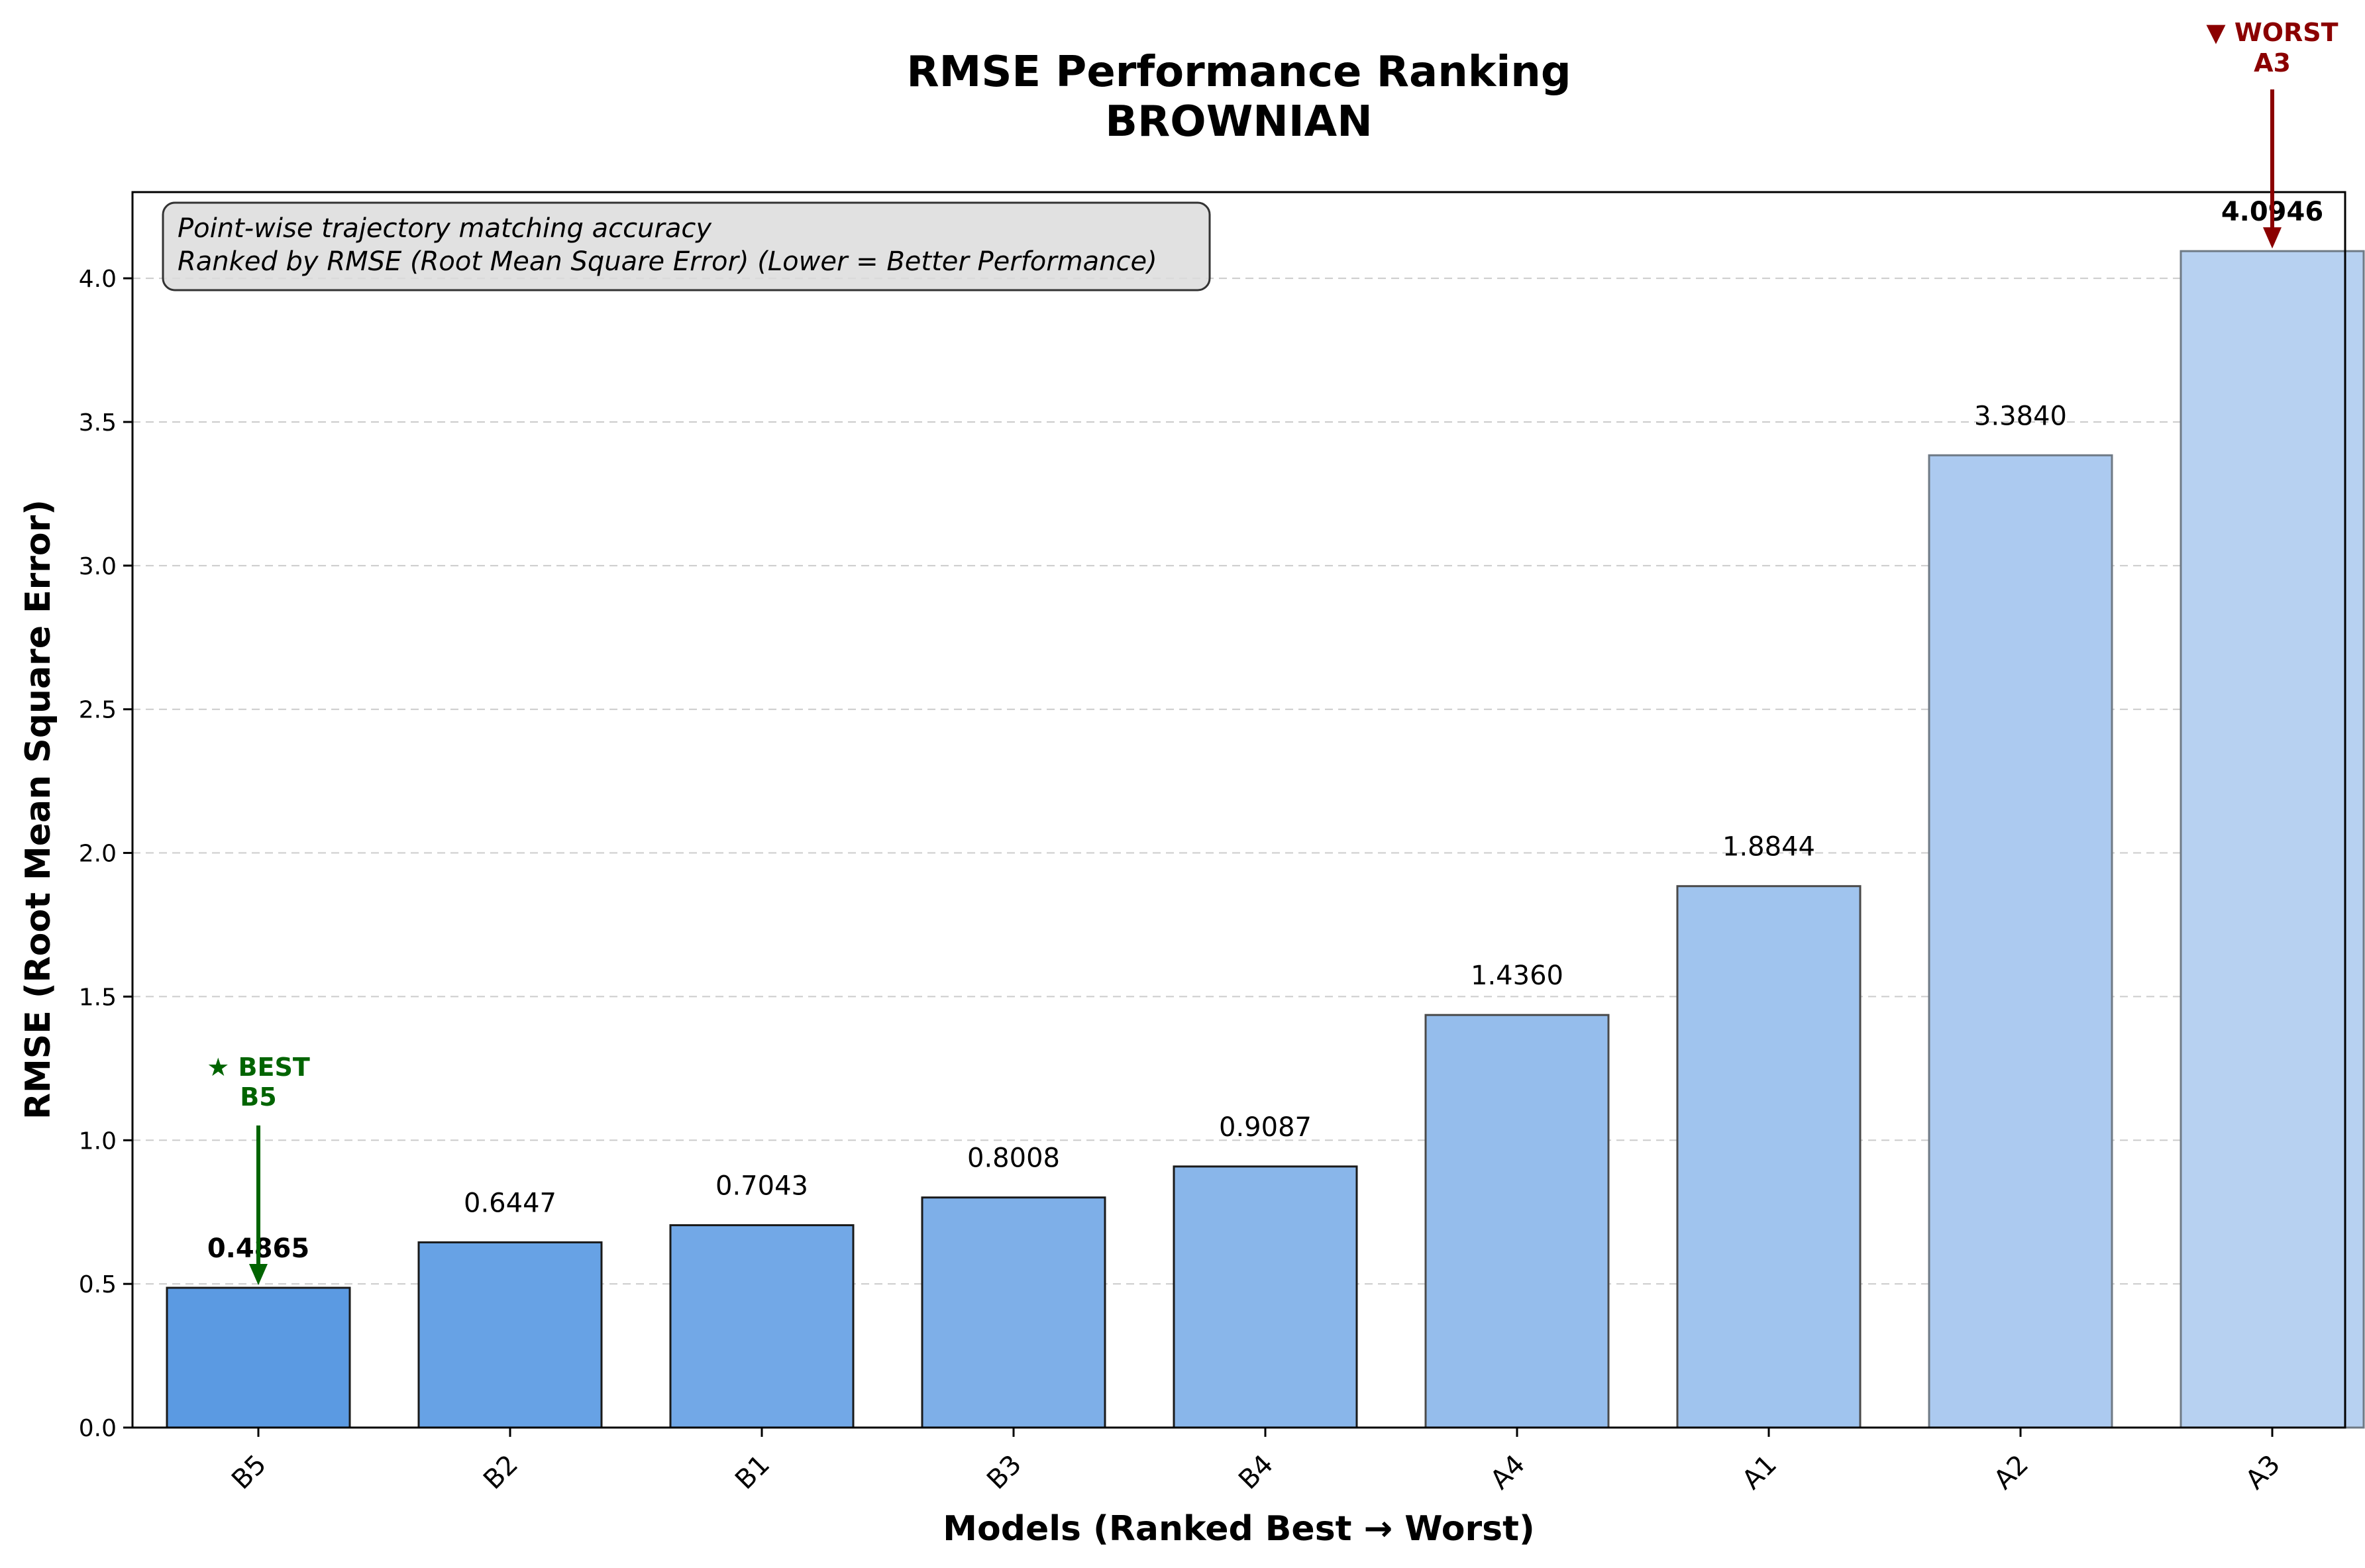 The height and width of the screenshot is (1568, 2365). Describe the element at coordinates (2020, 416) in the screenshot. I see `value-label: 3.3840` at that location.